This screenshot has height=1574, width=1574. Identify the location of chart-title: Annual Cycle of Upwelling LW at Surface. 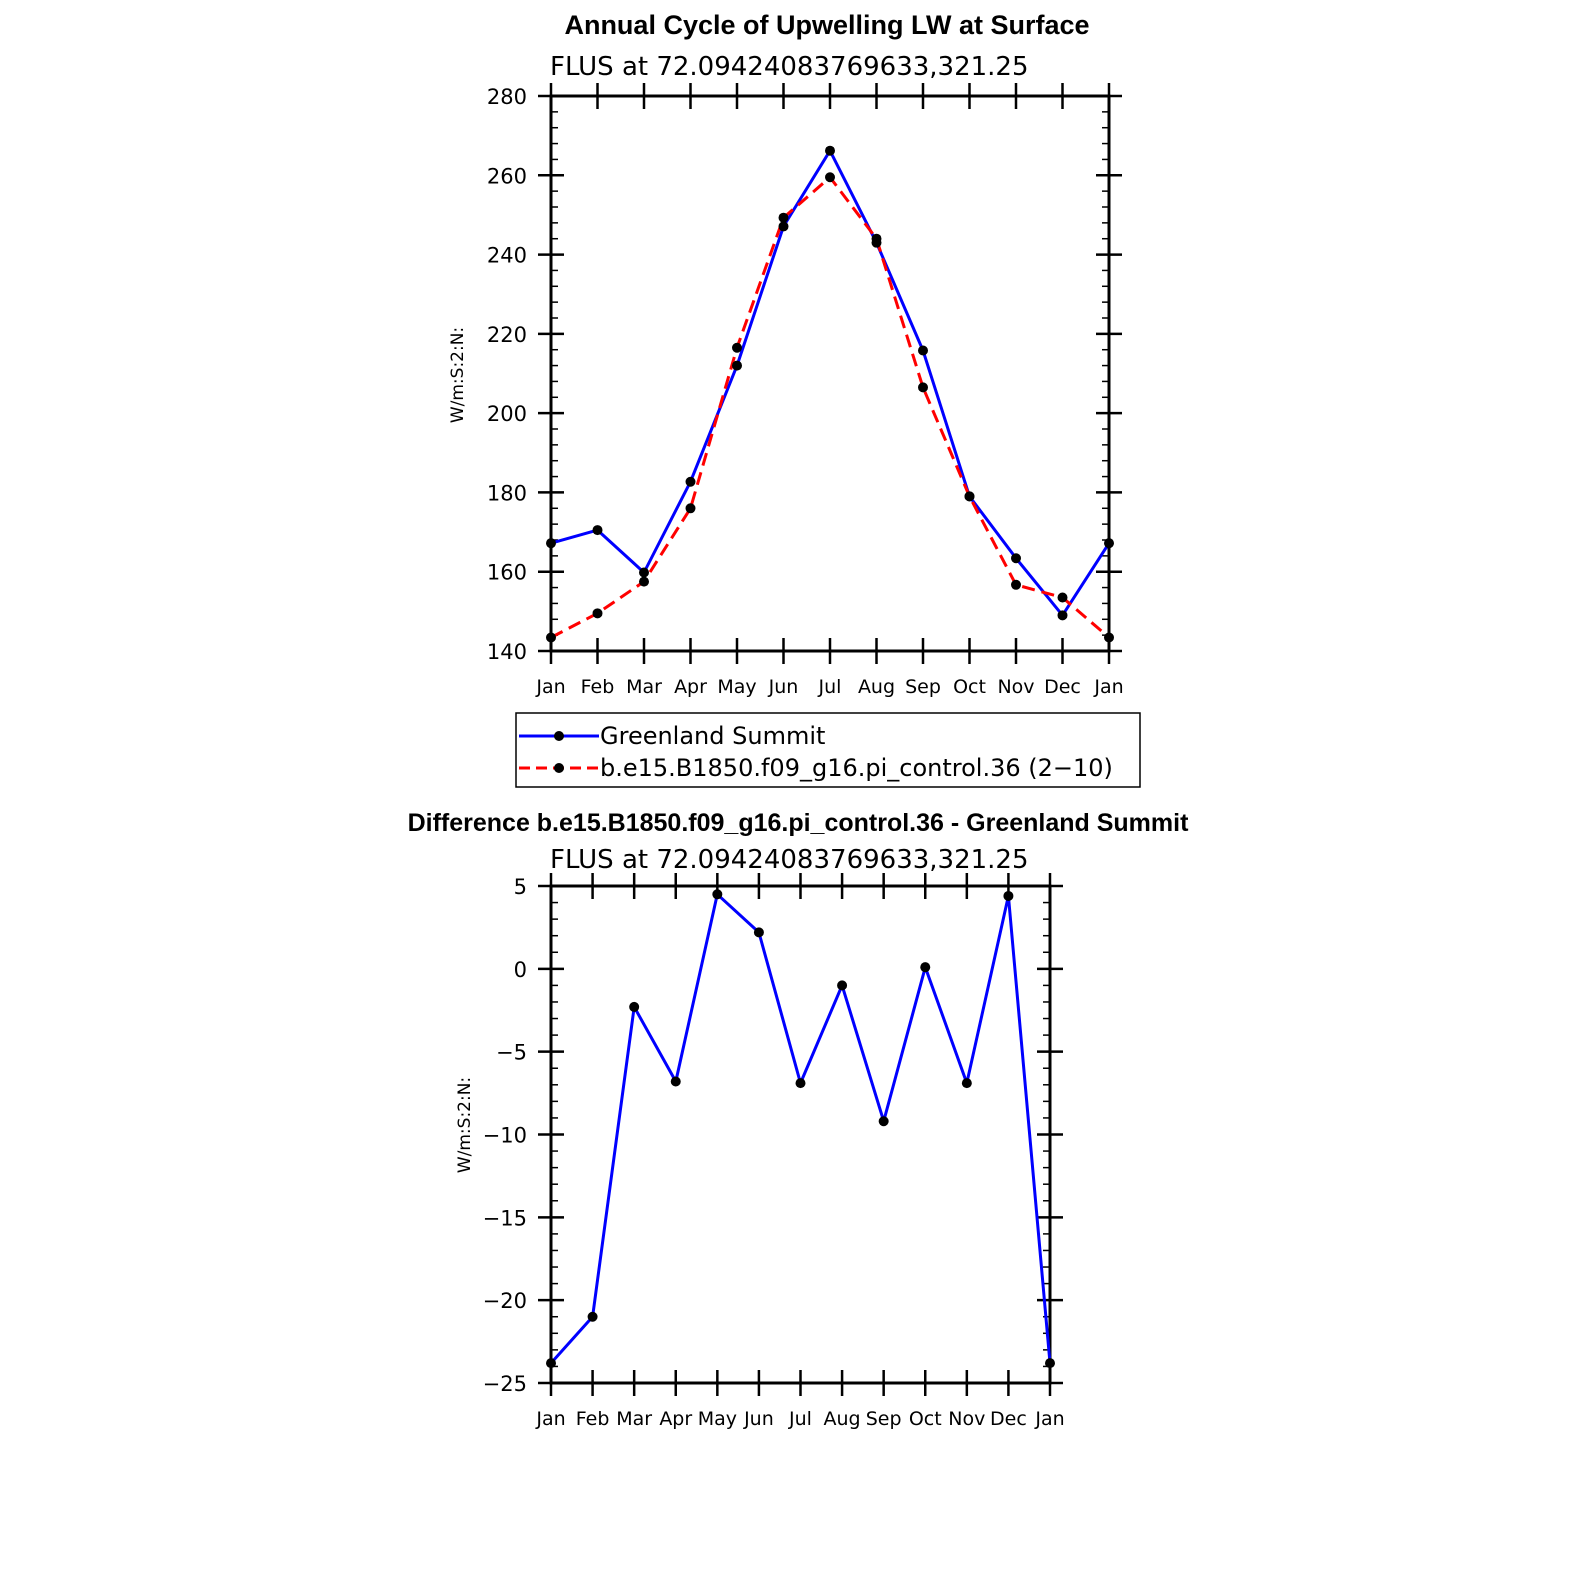
(826, 25).